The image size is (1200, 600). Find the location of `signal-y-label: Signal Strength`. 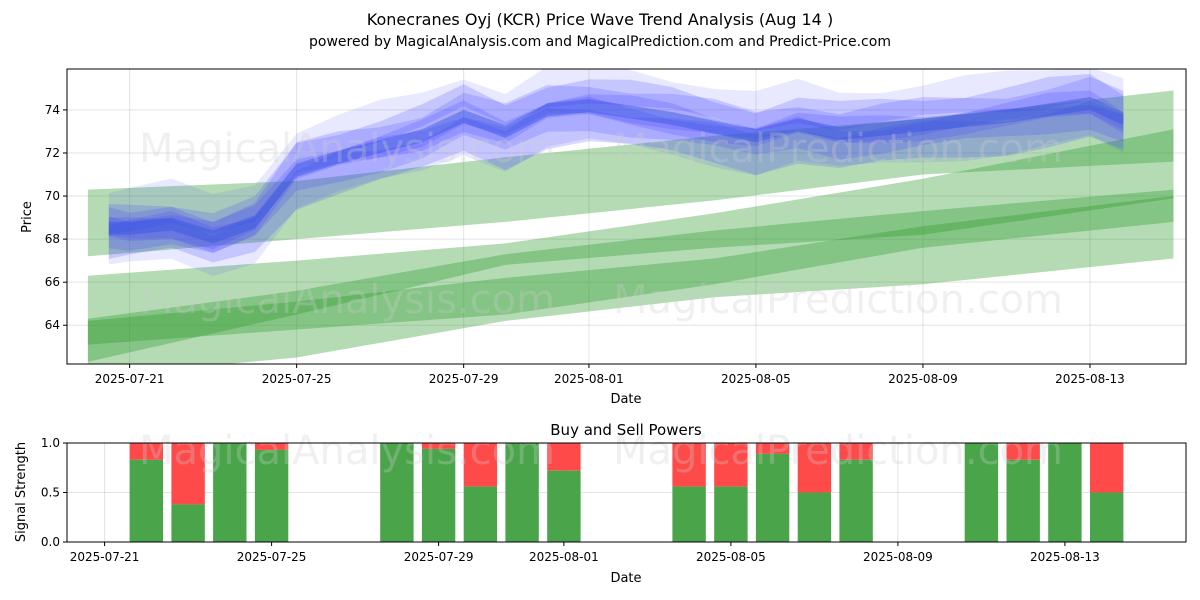

signal-y-label: Signal Strength is located at coordinates (21, 492).